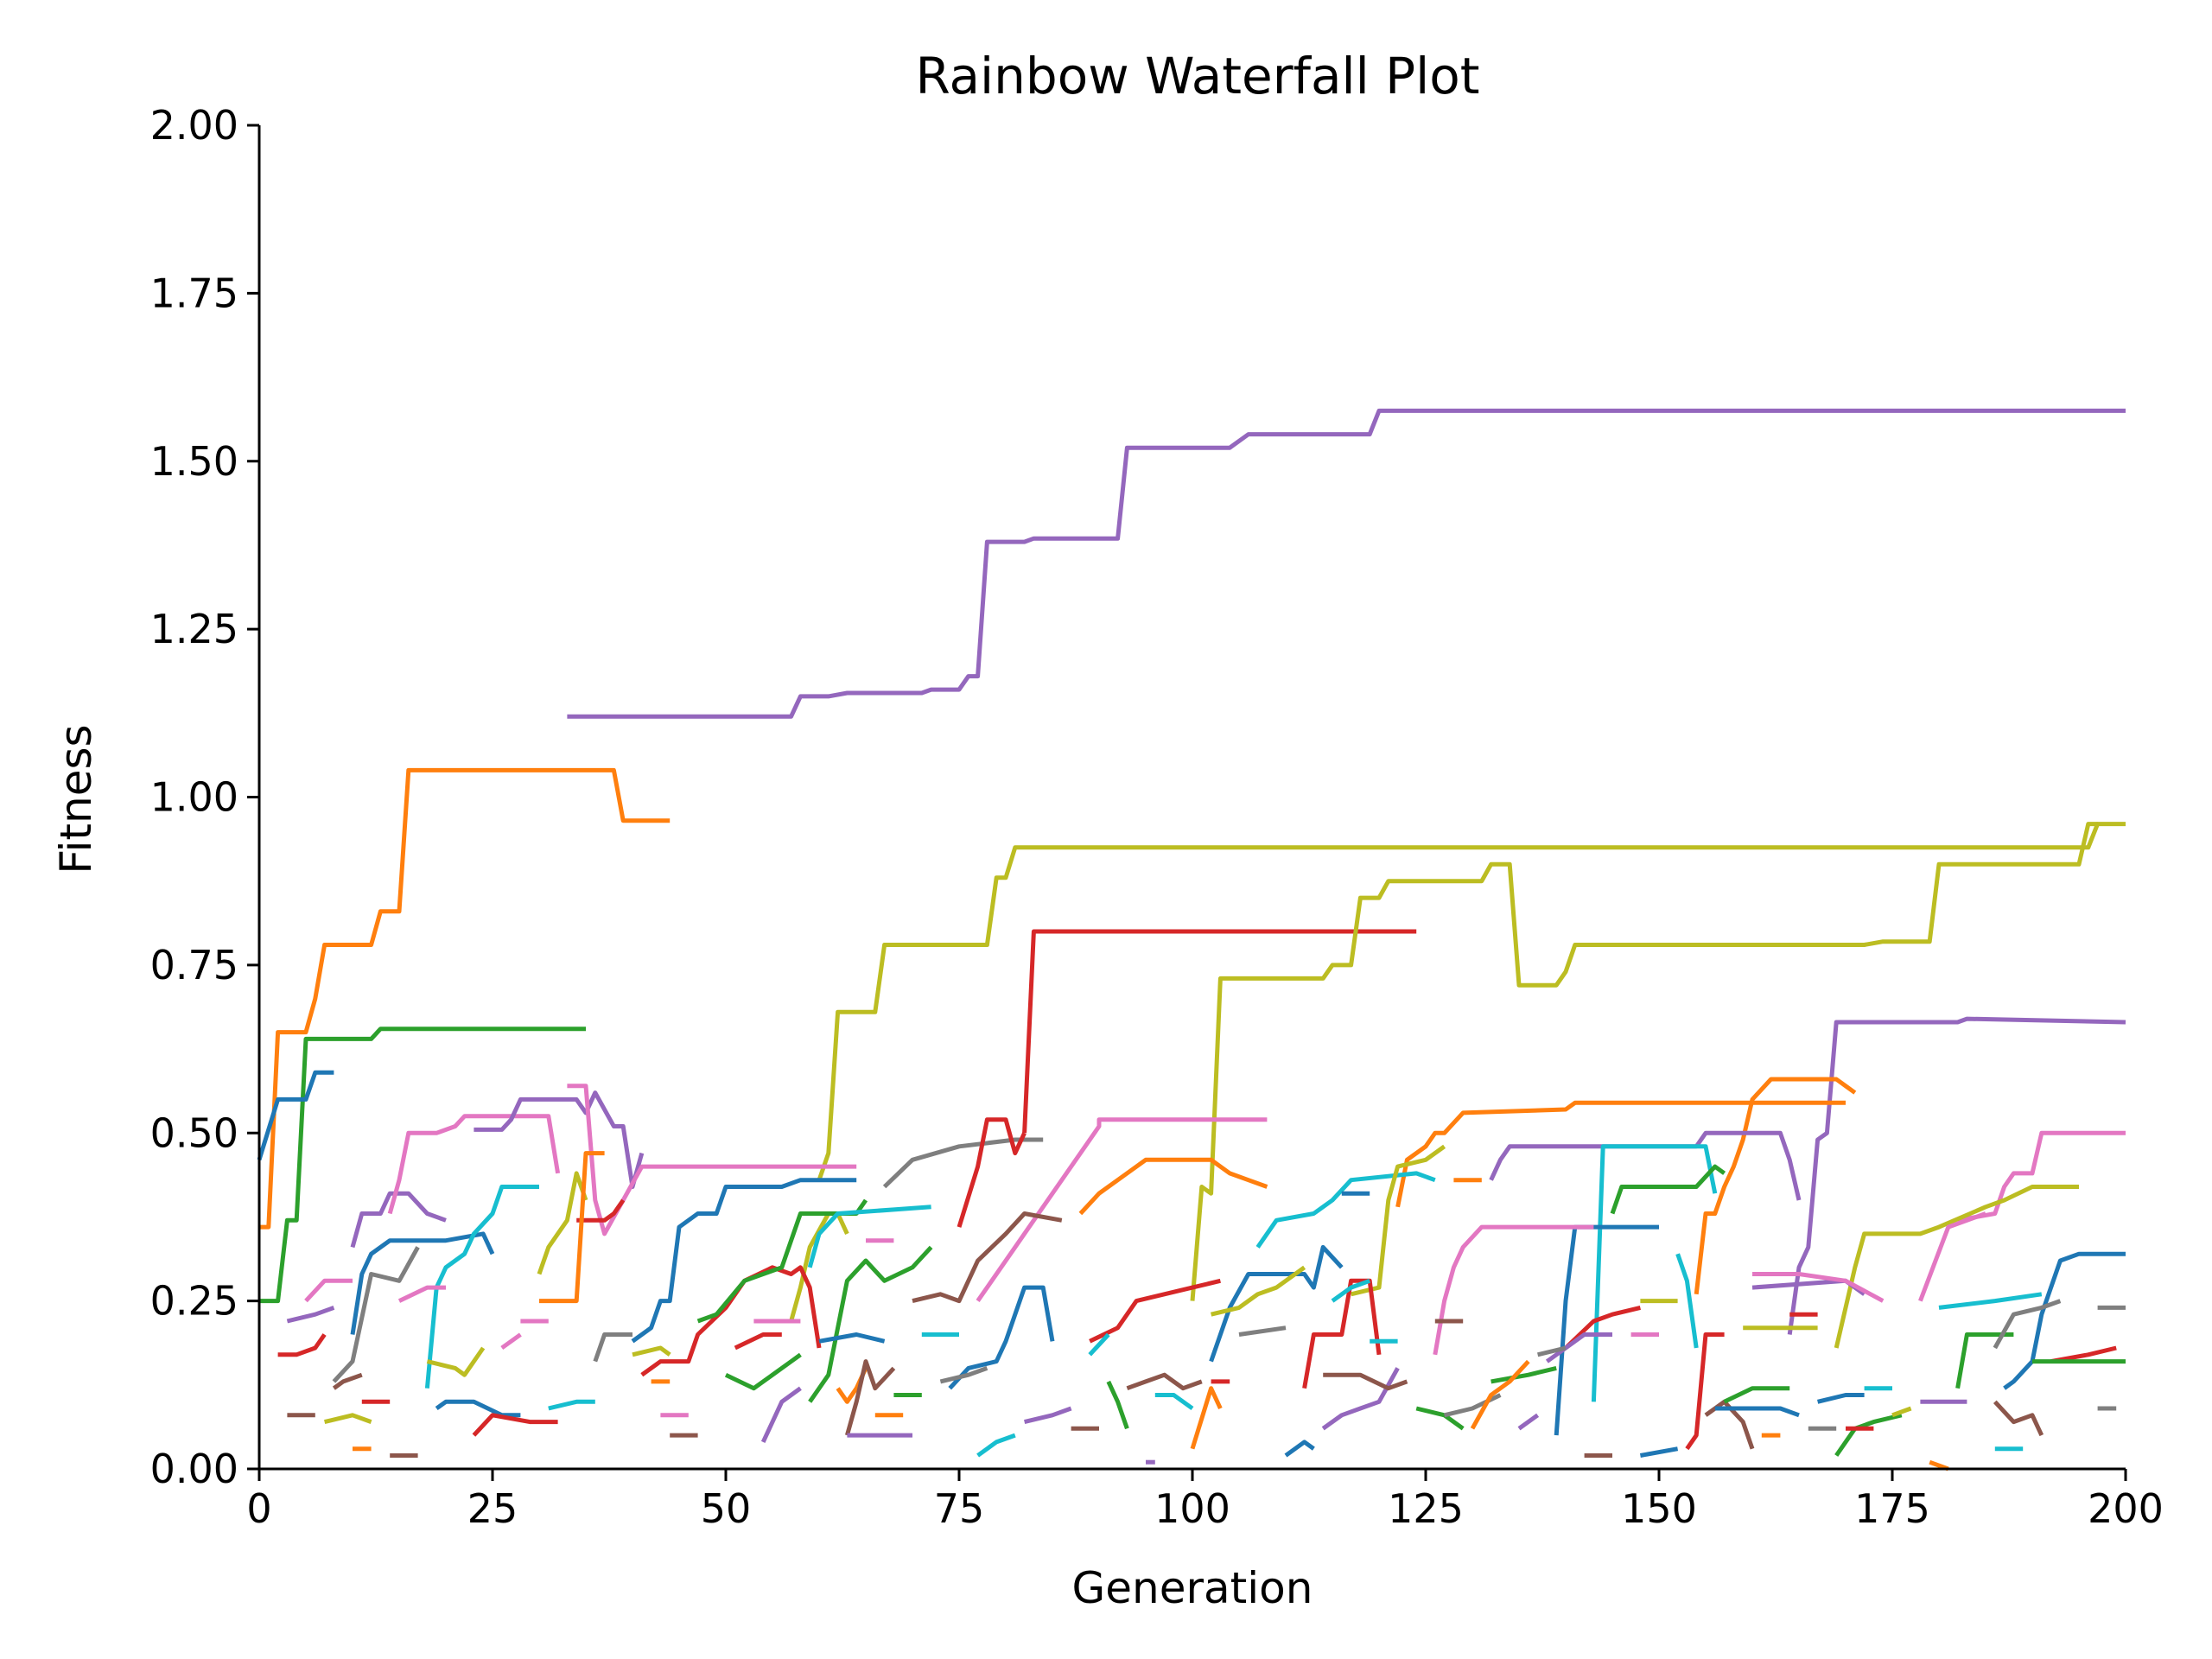  What do you see at coordinates (726, 1508) in the screenshot?
I see `x-tick-label: 50` at bounding box center [726, 1508].